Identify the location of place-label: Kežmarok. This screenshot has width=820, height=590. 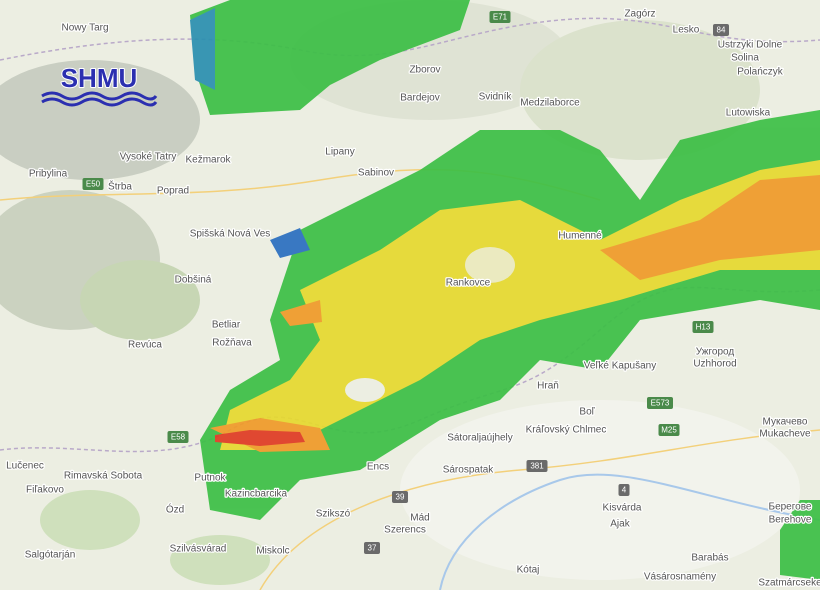
(208, 160).